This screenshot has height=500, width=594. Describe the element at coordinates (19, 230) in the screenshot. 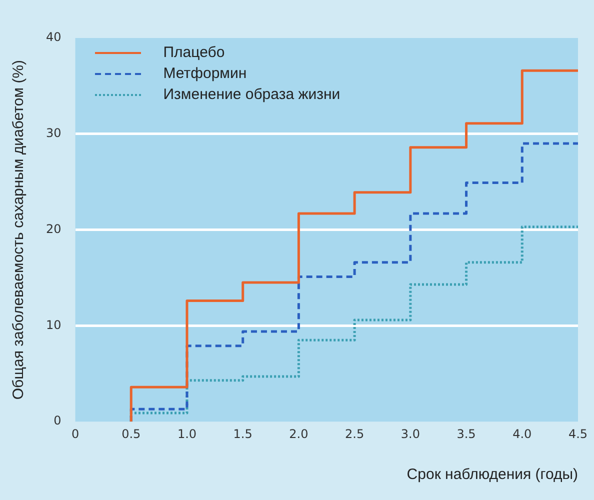

I see `y-axis-title: Общая заболеваемость сахарным диабетом (%)` at that location.